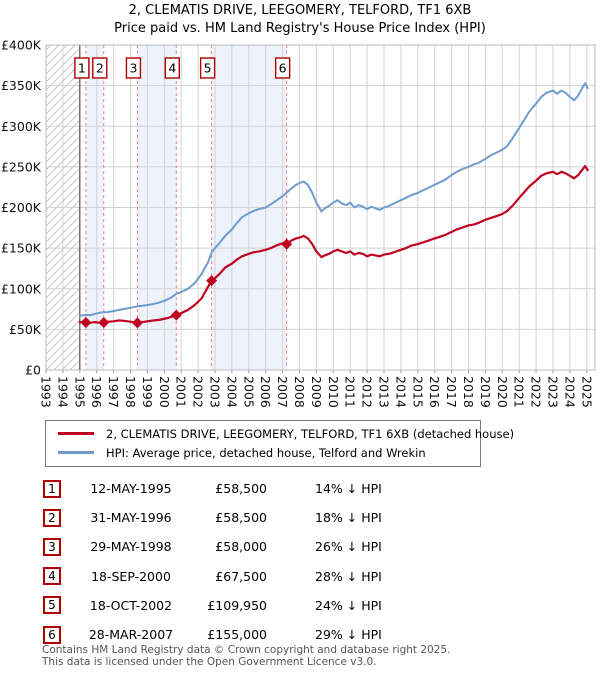 Image resolution: width=600 pixels, height=680 pixels. What do you see at coordinates (21, 166) in the screenshot?
I see `y-tick-label: £250K` at bounding box center [21, 166].